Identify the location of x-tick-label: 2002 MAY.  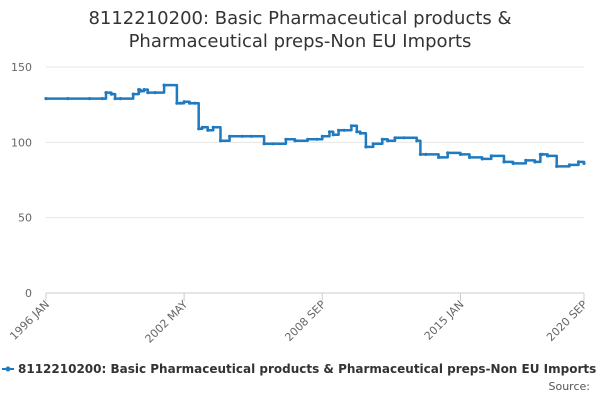
(167, 322).